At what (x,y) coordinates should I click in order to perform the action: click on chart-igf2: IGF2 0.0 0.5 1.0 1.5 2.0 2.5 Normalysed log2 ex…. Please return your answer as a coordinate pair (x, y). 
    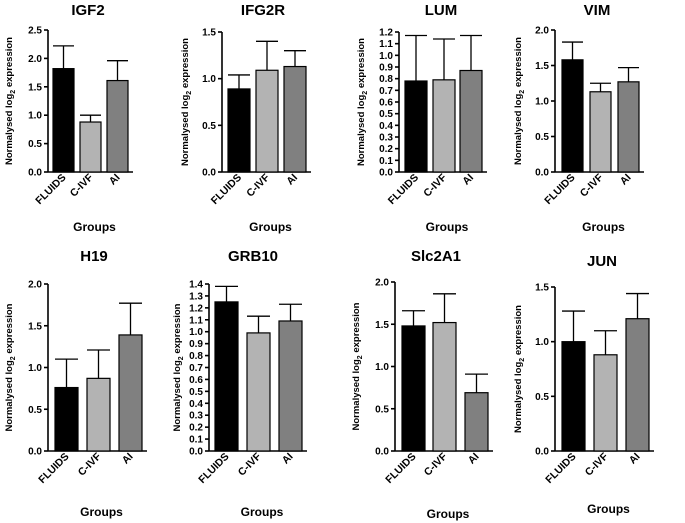
    Looking at the image, I should click on (68, 118).